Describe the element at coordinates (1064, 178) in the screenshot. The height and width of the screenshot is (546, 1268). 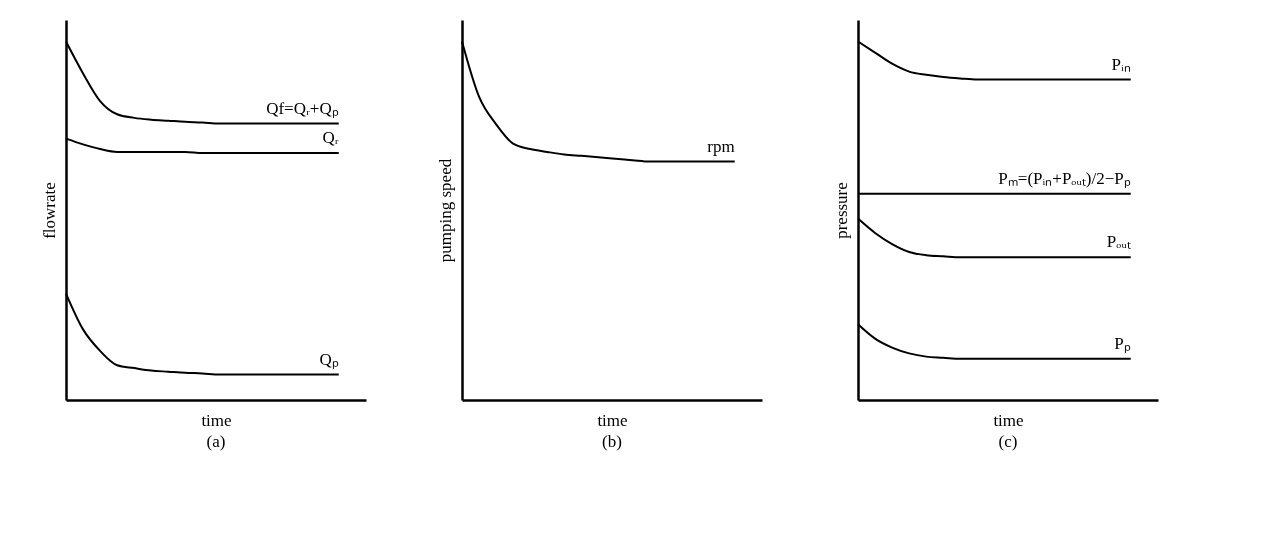
I see `series-label: Pₘ=(Pᵢₙ+Pₒᵤₜ)/2−Pₚ` at that location.